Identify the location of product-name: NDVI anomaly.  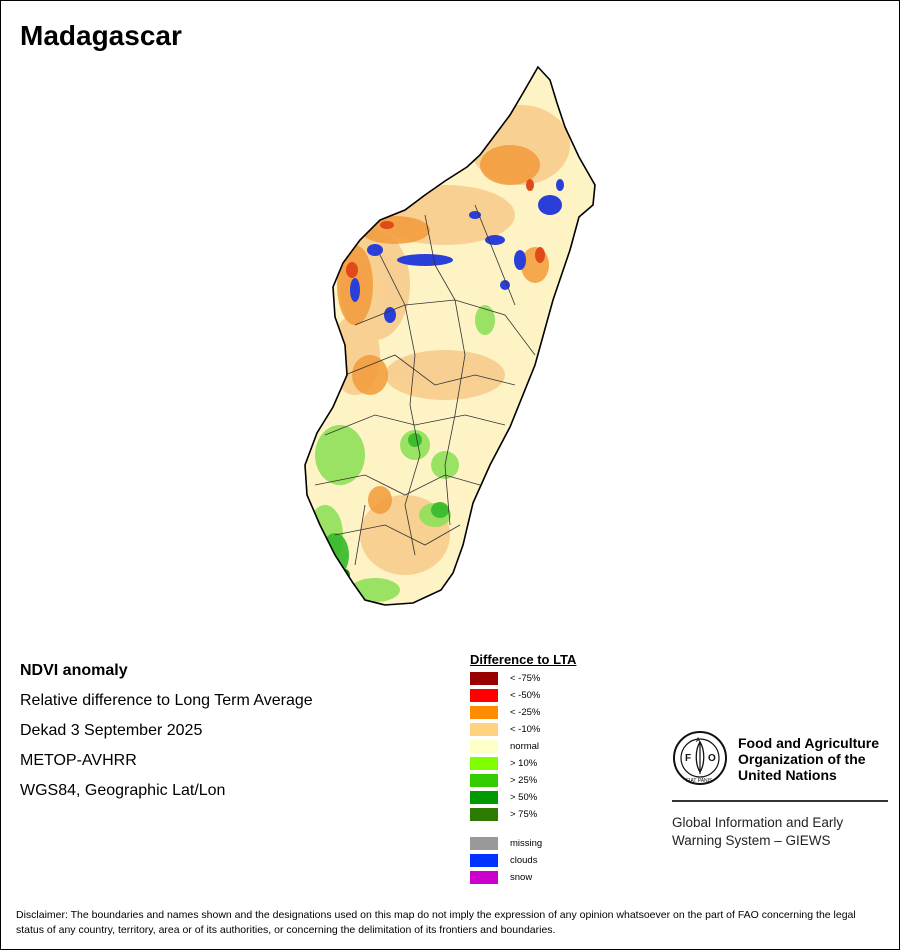
(74, 670).